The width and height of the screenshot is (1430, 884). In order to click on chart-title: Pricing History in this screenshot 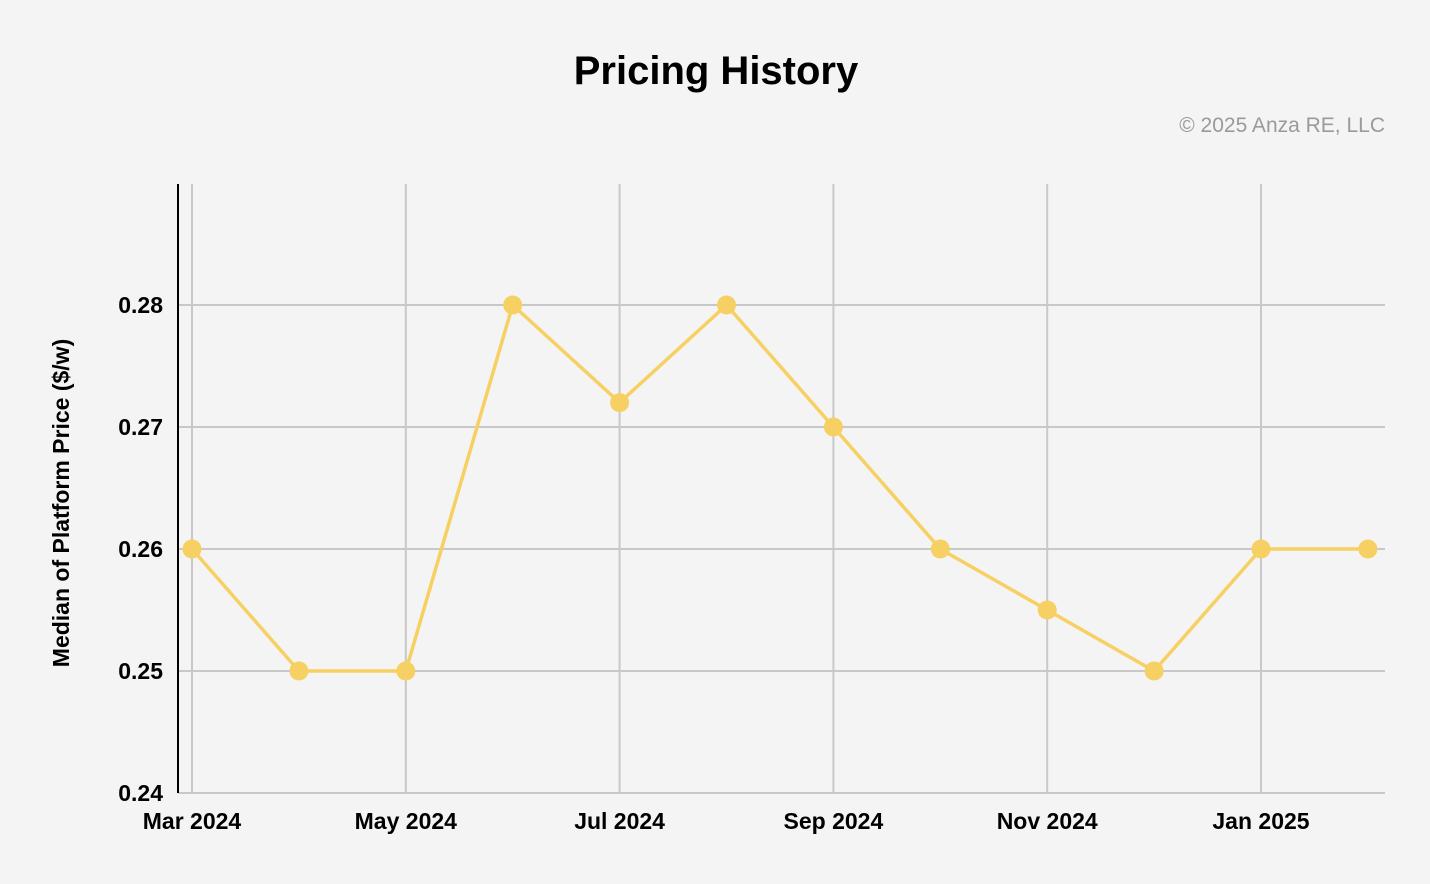, I will do `click(716, 71)`.